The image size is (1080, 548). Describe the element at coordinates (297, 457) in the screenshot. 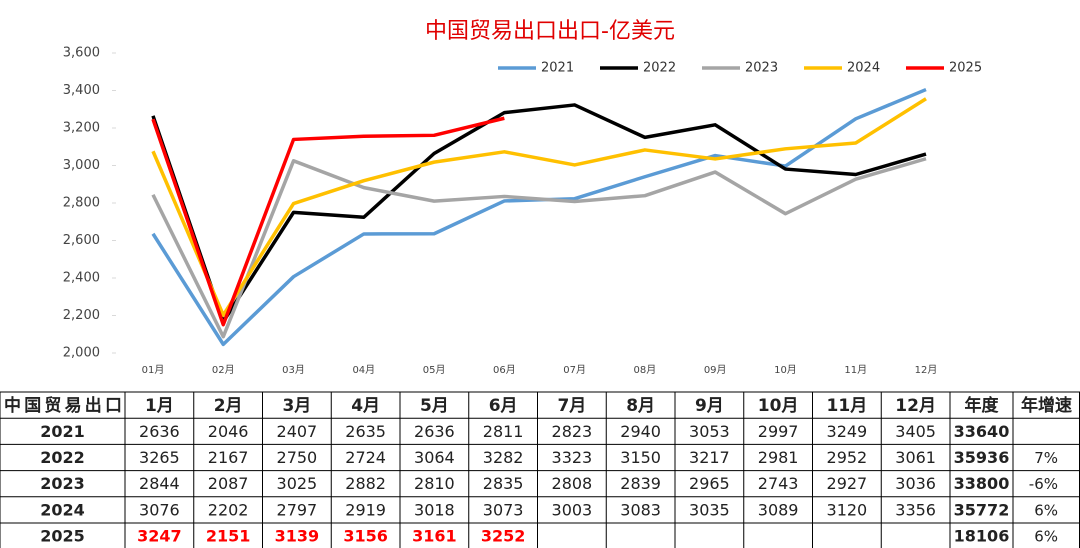

I see `table-cell: 2750` at that location.